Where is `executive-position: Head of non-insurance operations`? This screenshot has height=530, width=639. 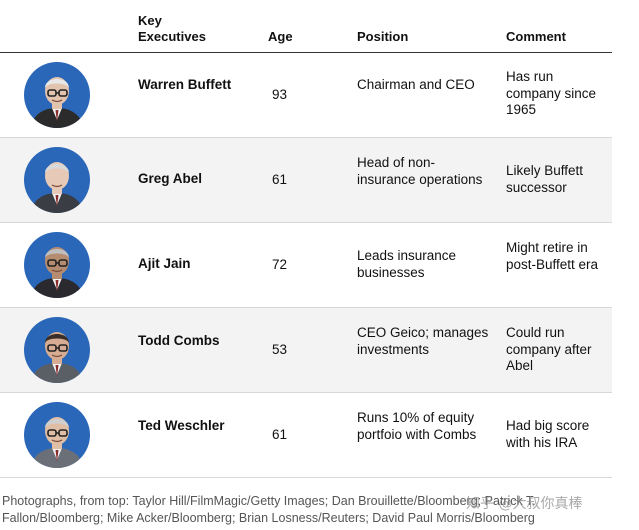 executive-position: Head of non-insurance operations is located at coordinates (420, 171).